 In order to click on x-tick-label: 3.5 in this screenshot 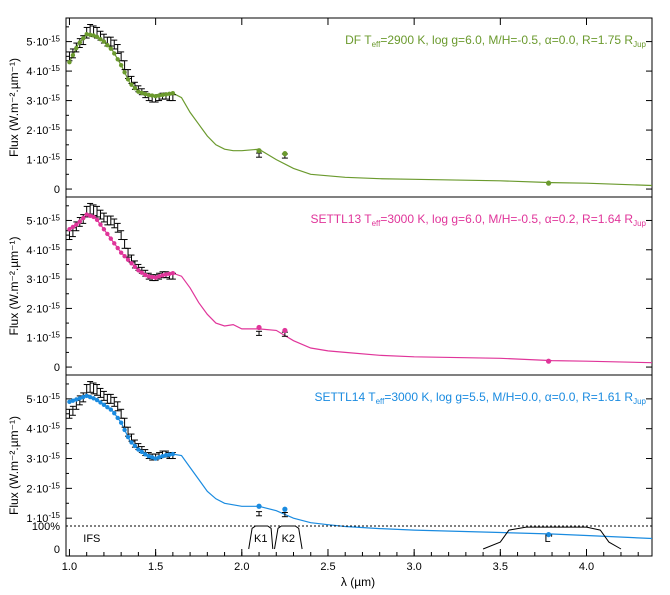, I will do `click(500, 567)`.